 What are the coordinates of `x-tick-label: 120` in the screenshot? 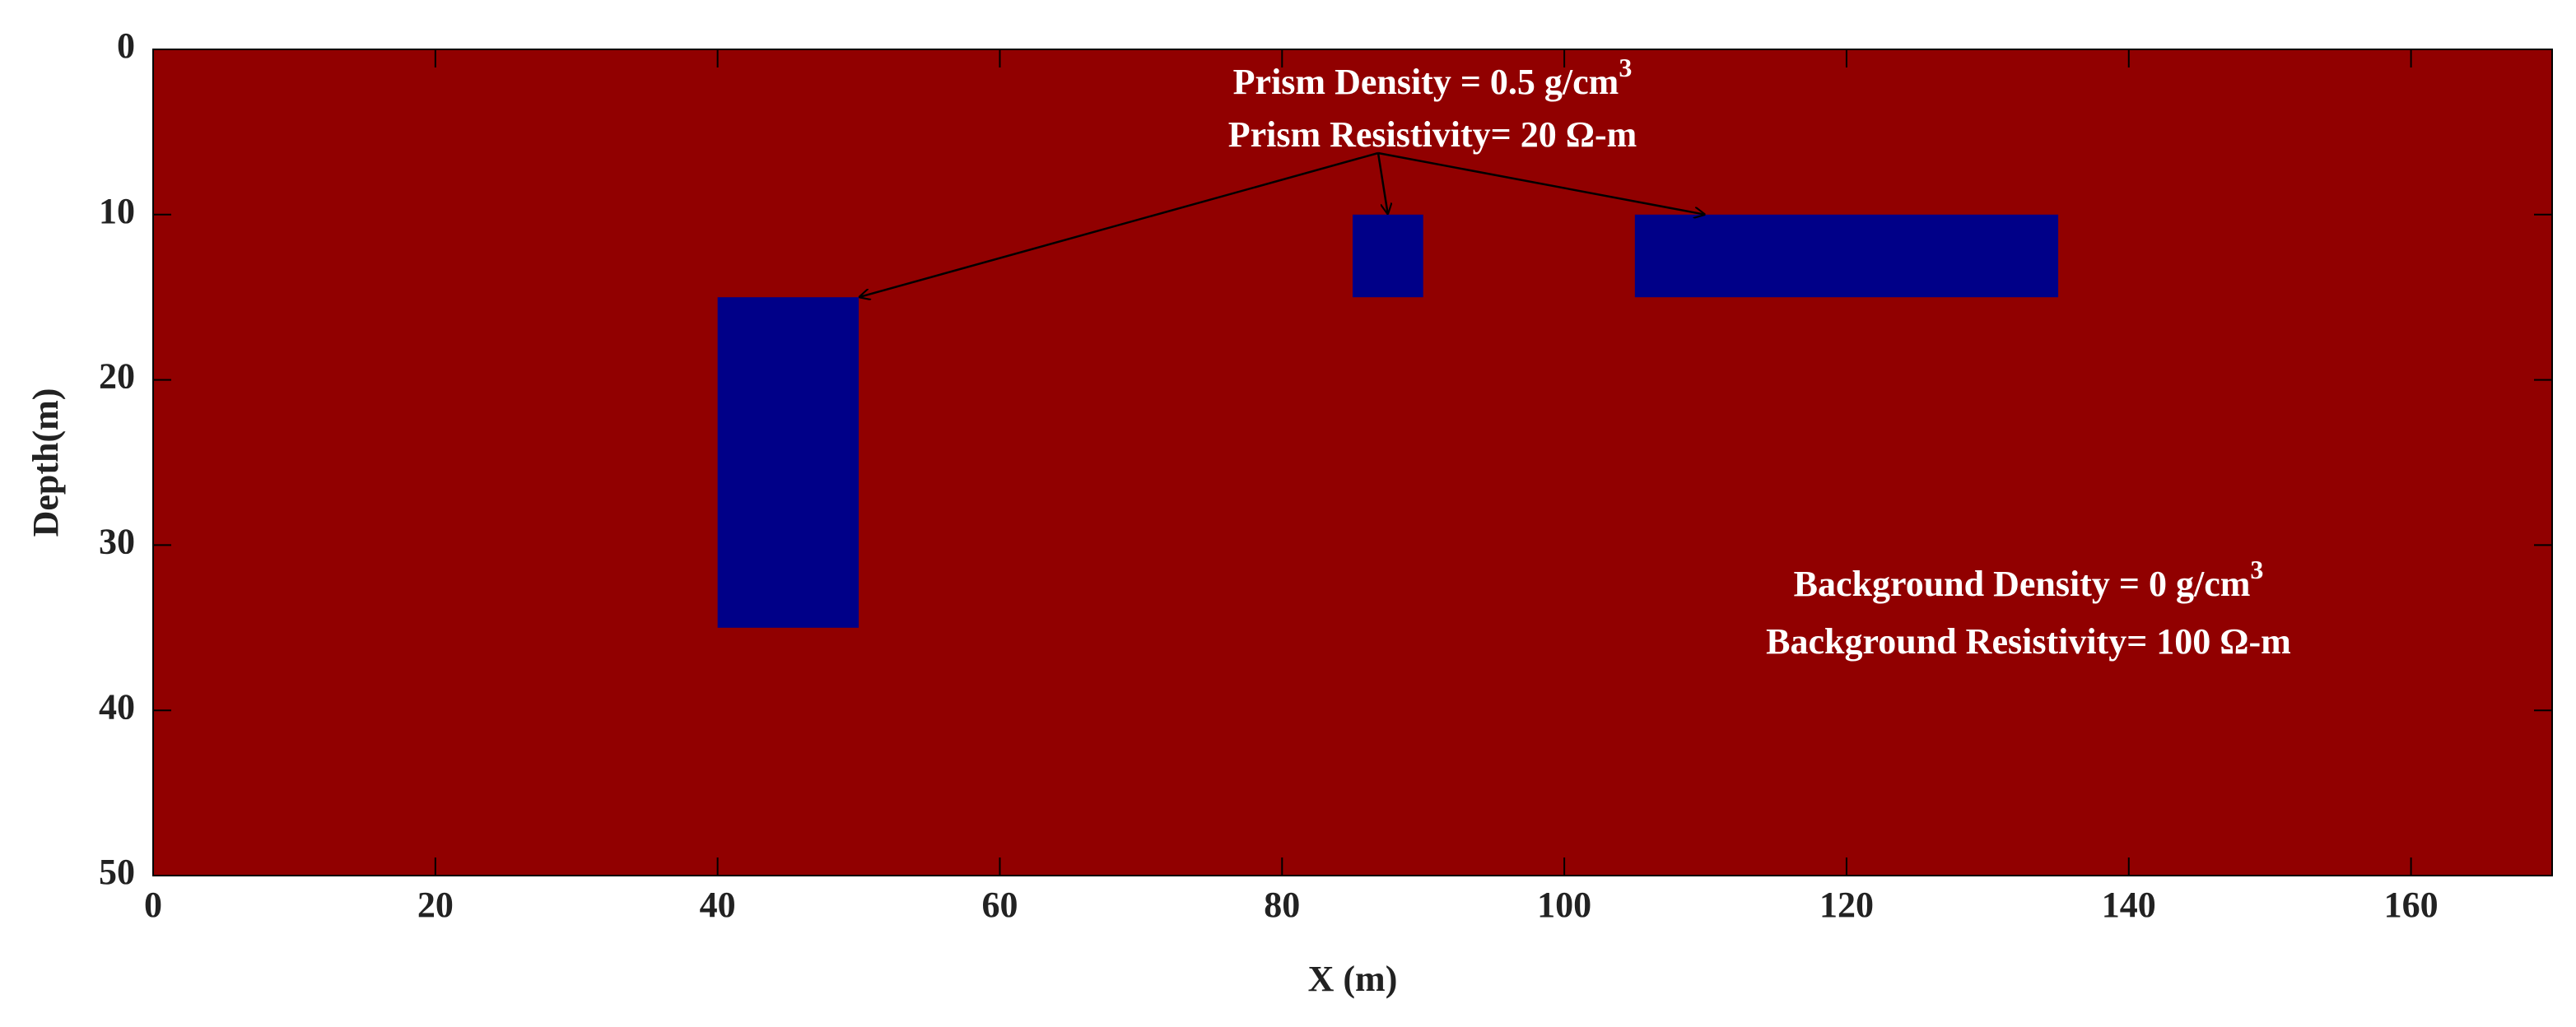 It's located at (1846, 905).